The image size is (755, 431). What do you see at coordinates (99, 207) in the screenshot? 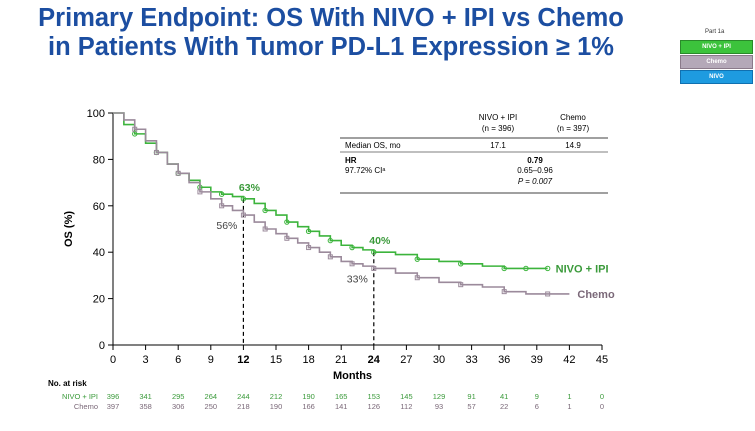
I see `y-tick-label: 60` at bounding box center [99, 207].